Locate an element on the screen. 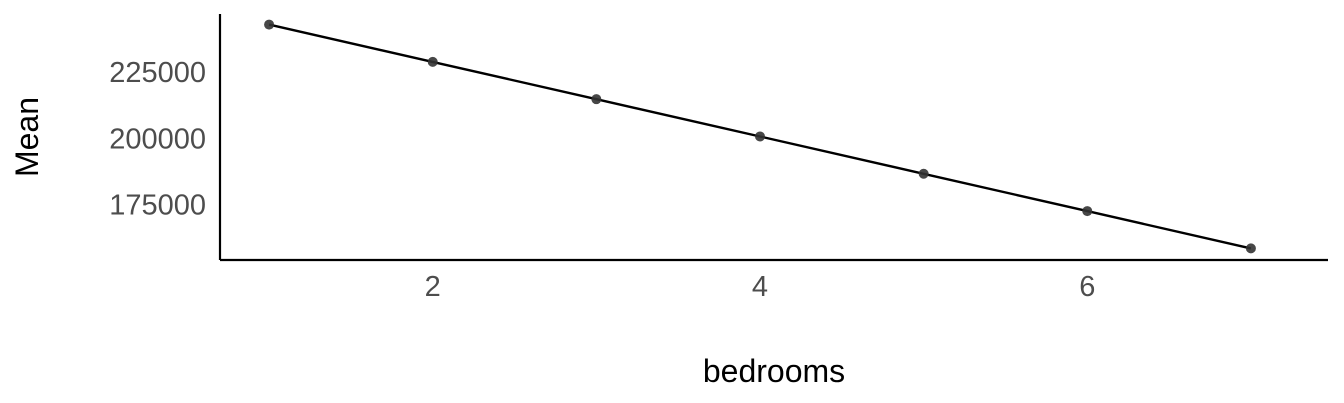 Image resolution: width=1344 pixels, height=403 pixels. x-axis-ticks: 2 4 6 is located at coordinates (760, 287).